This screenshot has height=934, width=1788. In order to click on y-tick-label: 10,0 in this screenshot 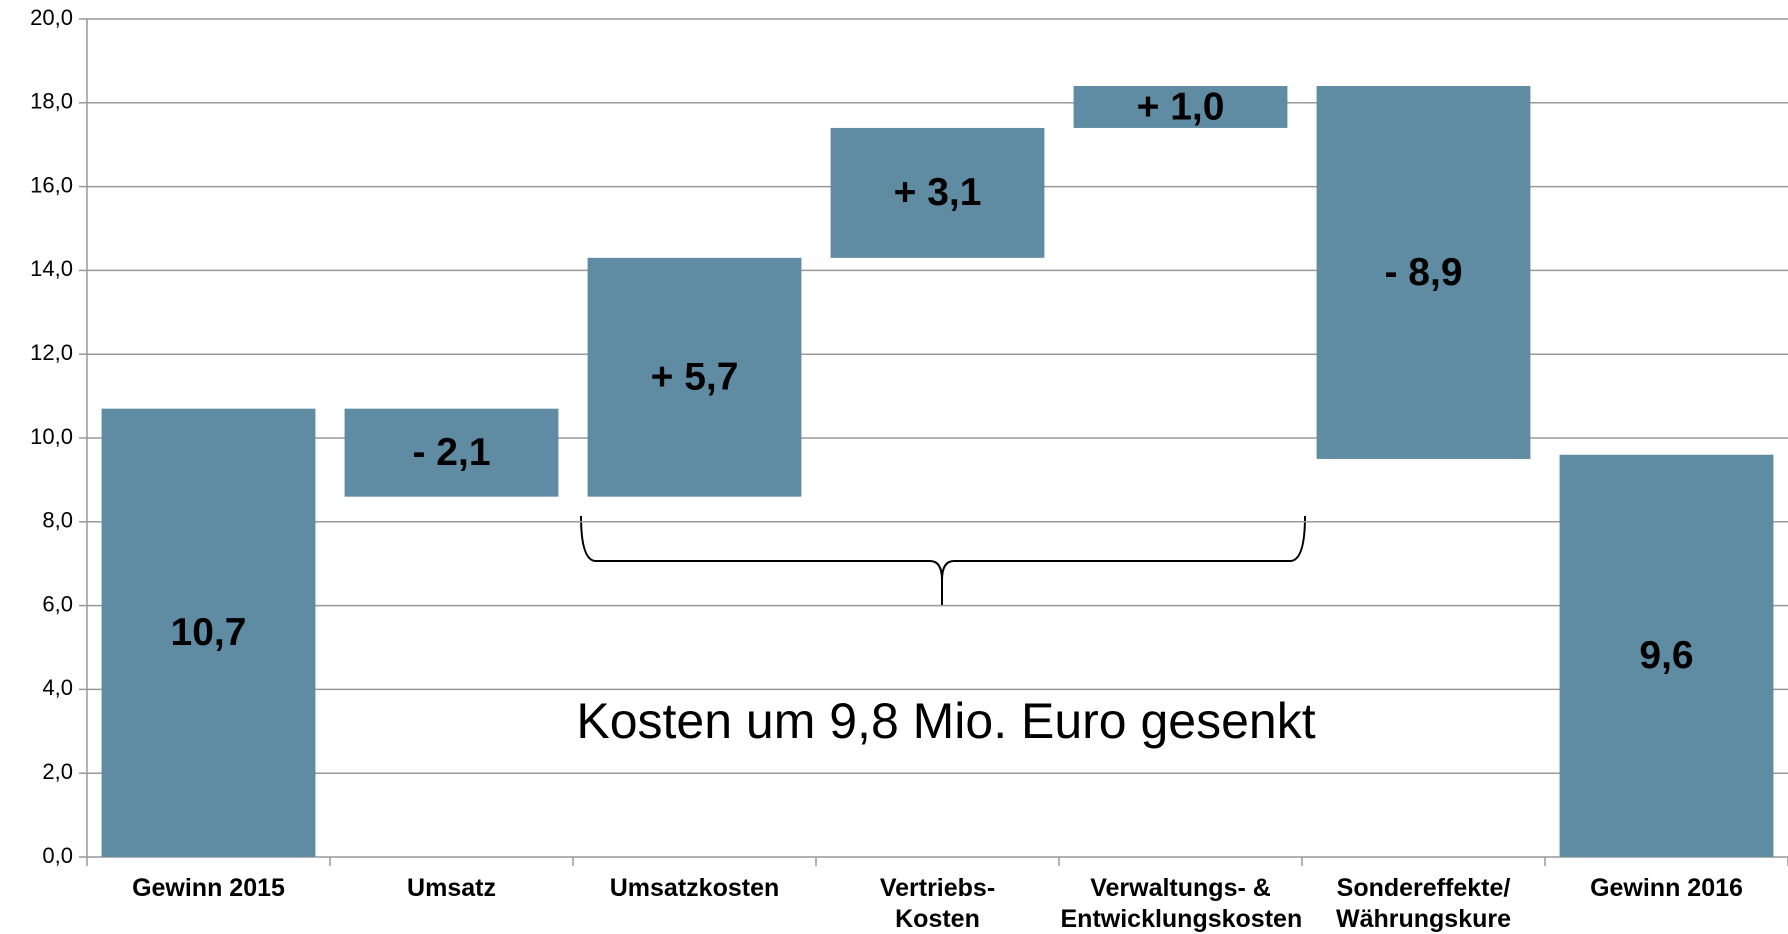, I will do `click(51, 436)`.